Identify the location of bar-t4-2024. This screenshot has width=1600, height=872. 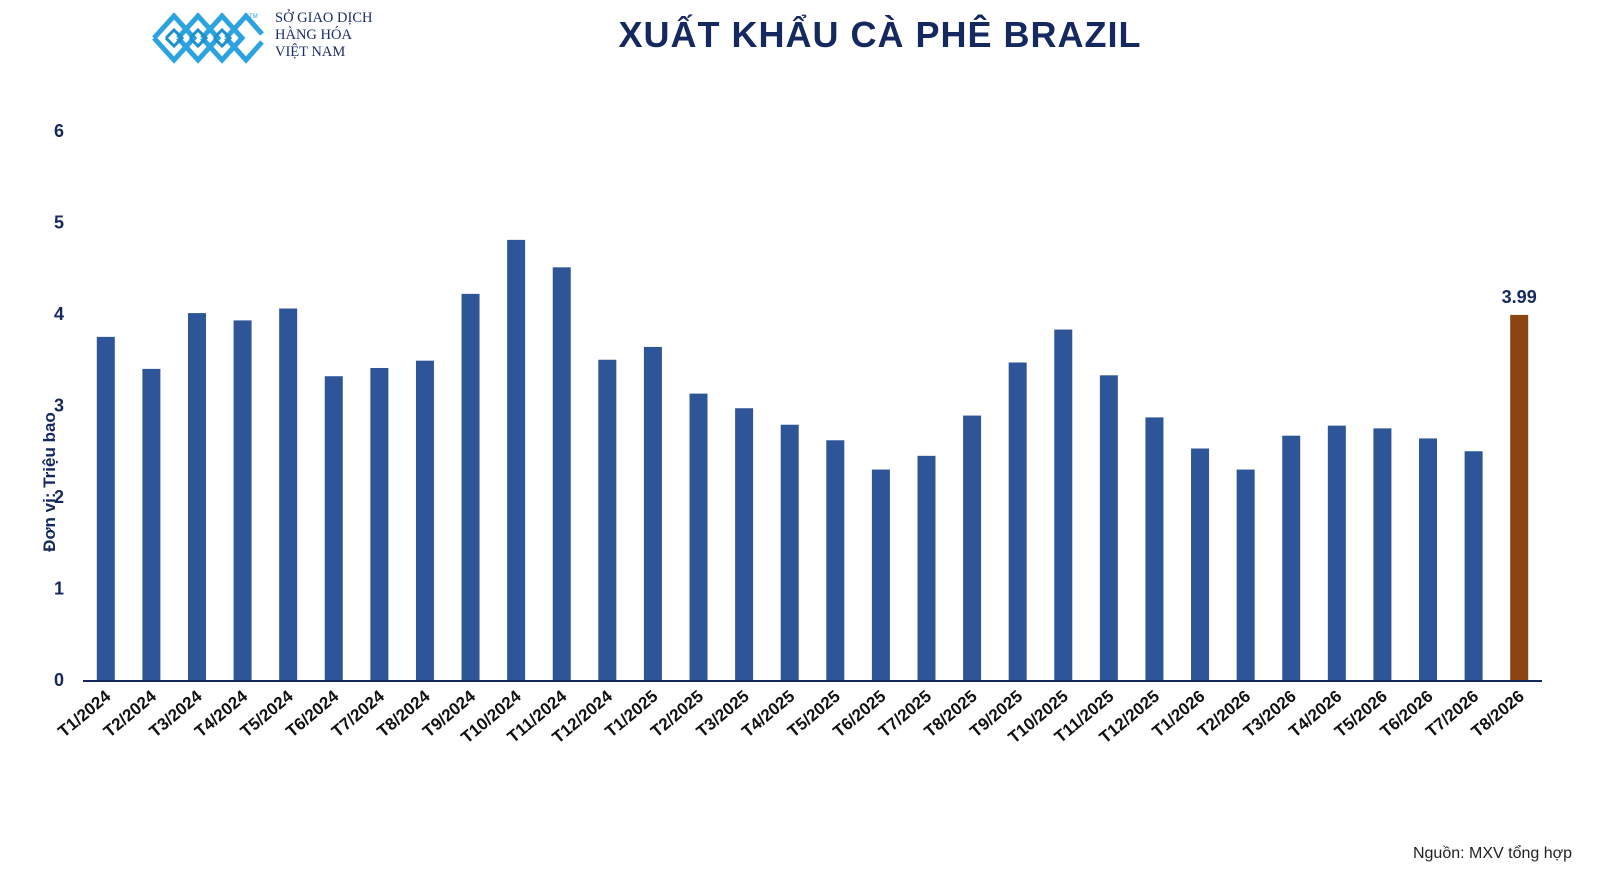
(242, 500).